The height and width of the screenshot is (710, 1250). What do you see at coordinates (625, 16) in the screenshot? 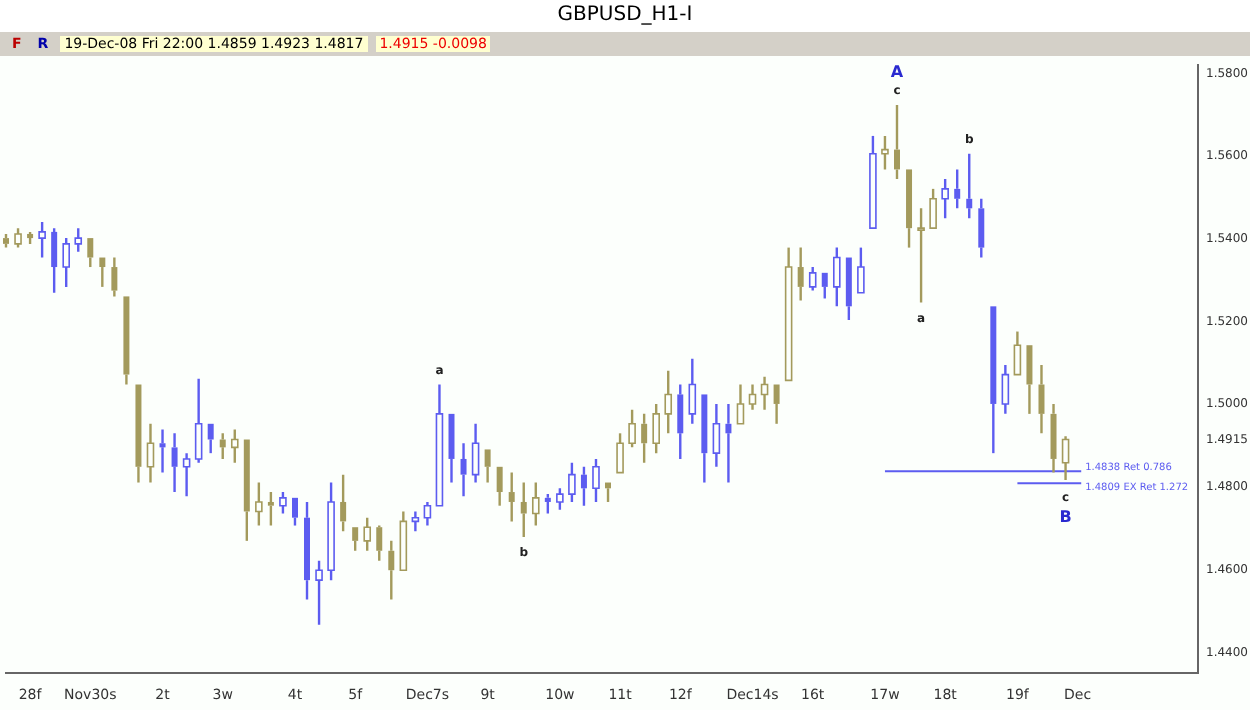
I see `chart-title: GBPUSD_H1-I` at bounding box center [625, 16].